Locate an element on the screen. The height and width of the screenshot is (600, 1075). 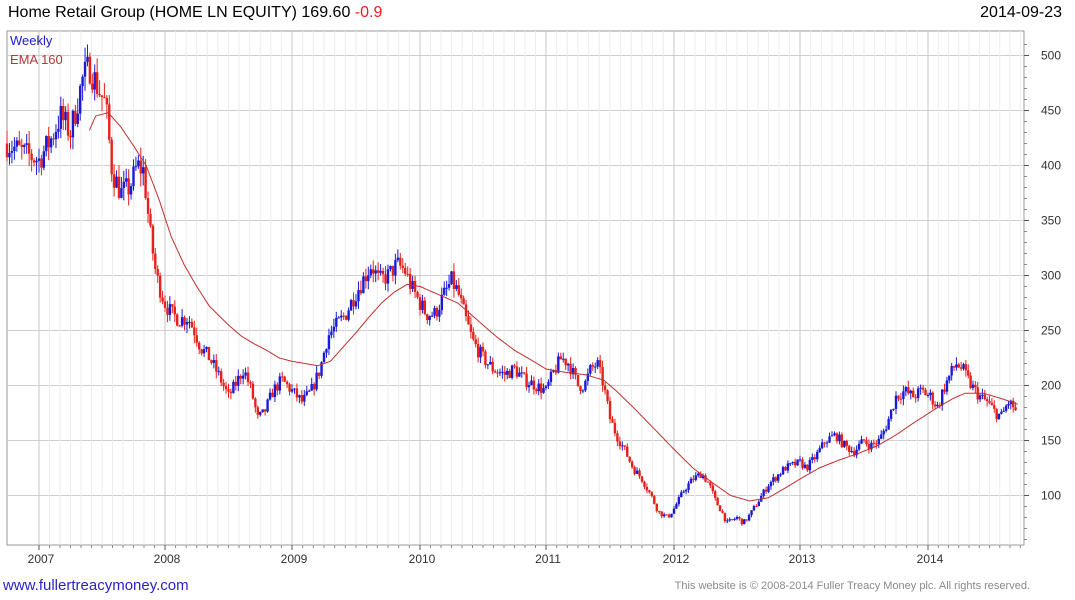
x-tick-label: 2008 is located at coordinates (167, 559).